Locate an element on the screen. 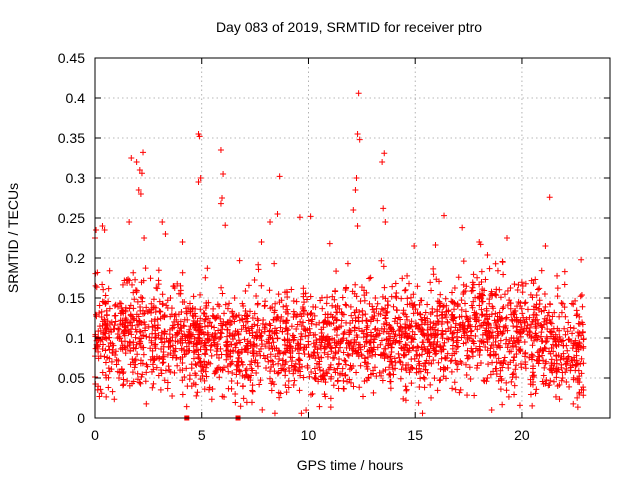  y-tick-label: 0 is located at coordinates (81, 418).